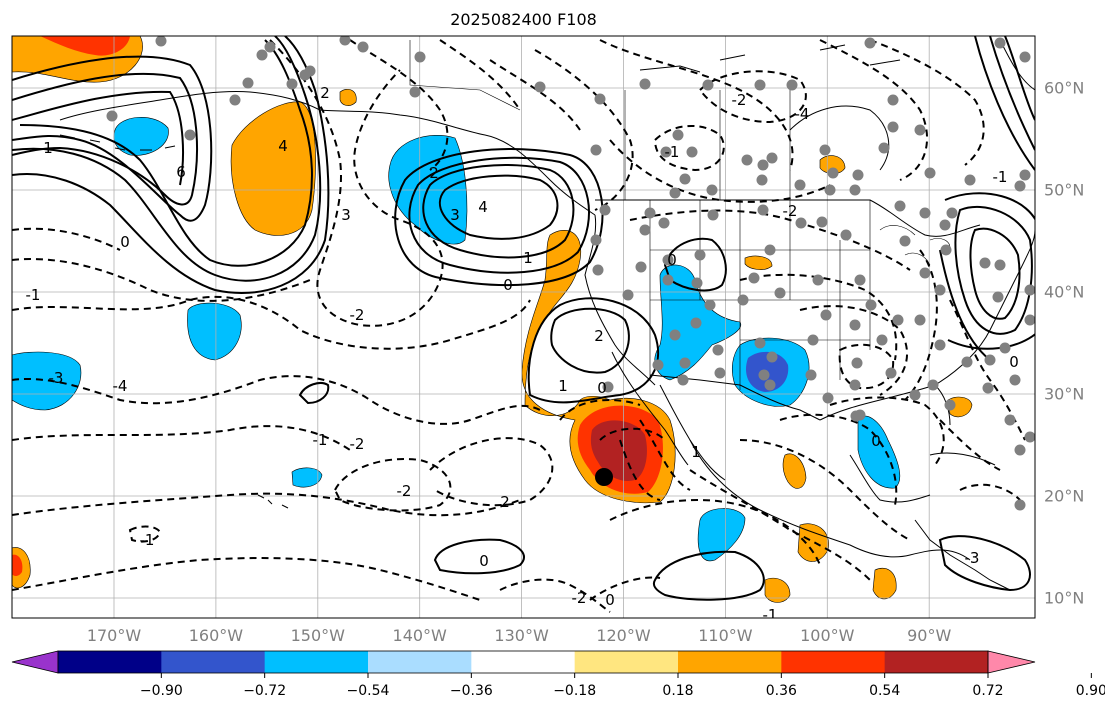 This screenshot has height=712, width=1105. I want to click on colorbar-tick-label: −0.72, so click(265, 691).